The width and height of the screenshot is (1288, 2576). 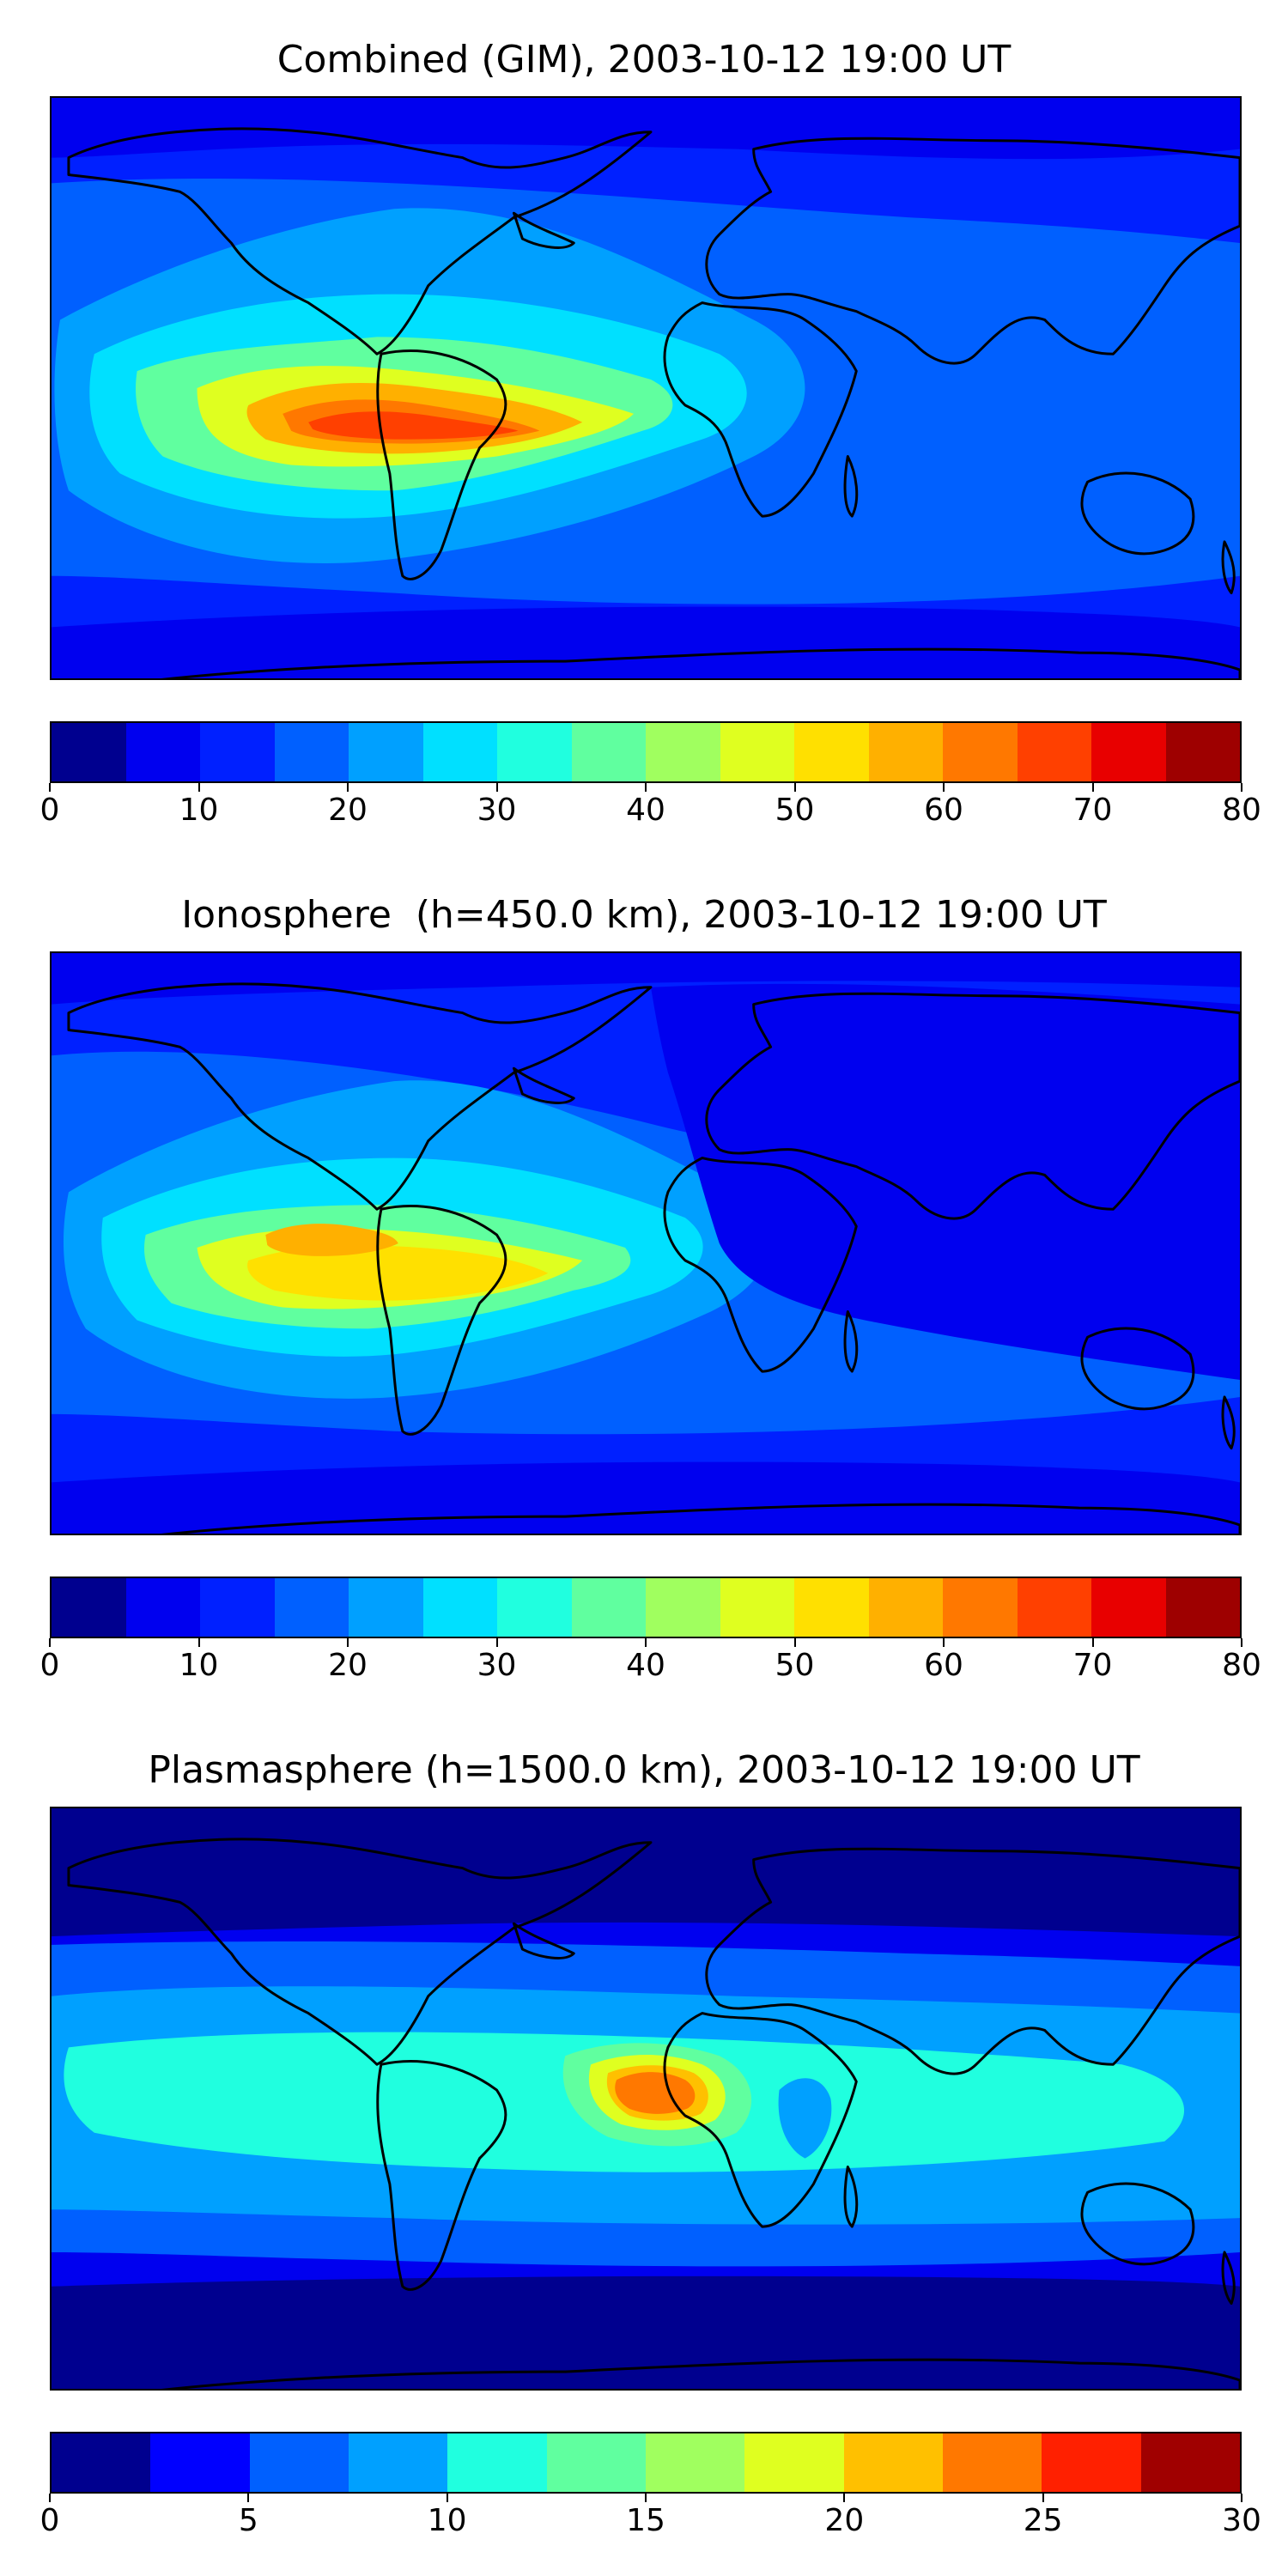 What do you see at coordinates (646, 752) in the screenshot?
I see `panel-1-colorbar` at bounding box center [646, 752].